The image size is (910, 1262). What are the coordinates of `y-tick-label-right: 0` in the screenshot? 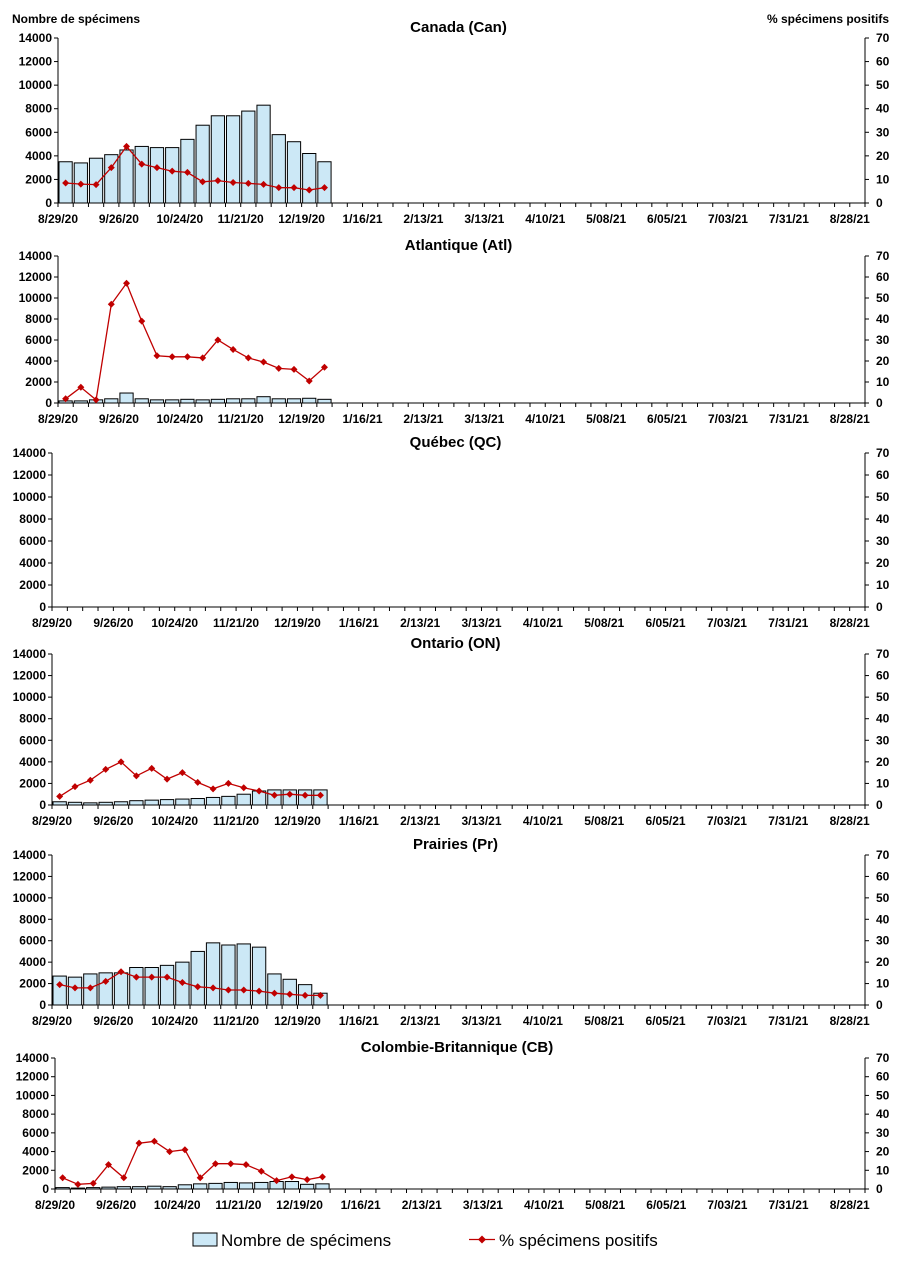 It's located at (879, 805).